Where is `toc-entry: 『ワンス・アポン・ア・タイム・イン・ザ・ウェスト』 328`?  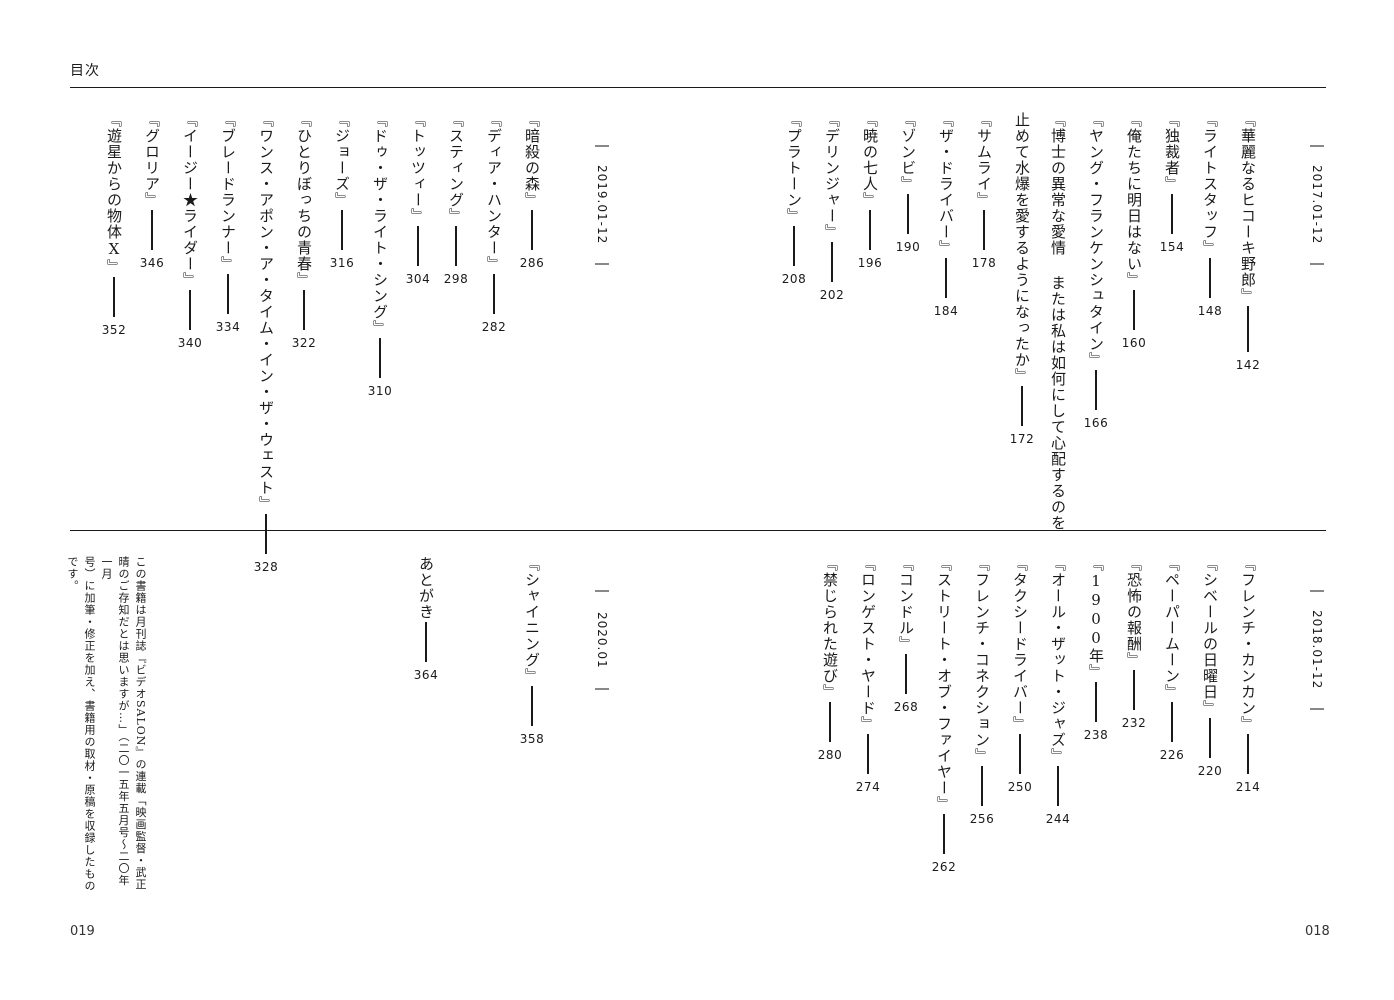
toc-entry: 『ワンス・アポン・ア・タイム・イン・ザ・ウェスト』 328 is located at coordinates (266, 343).